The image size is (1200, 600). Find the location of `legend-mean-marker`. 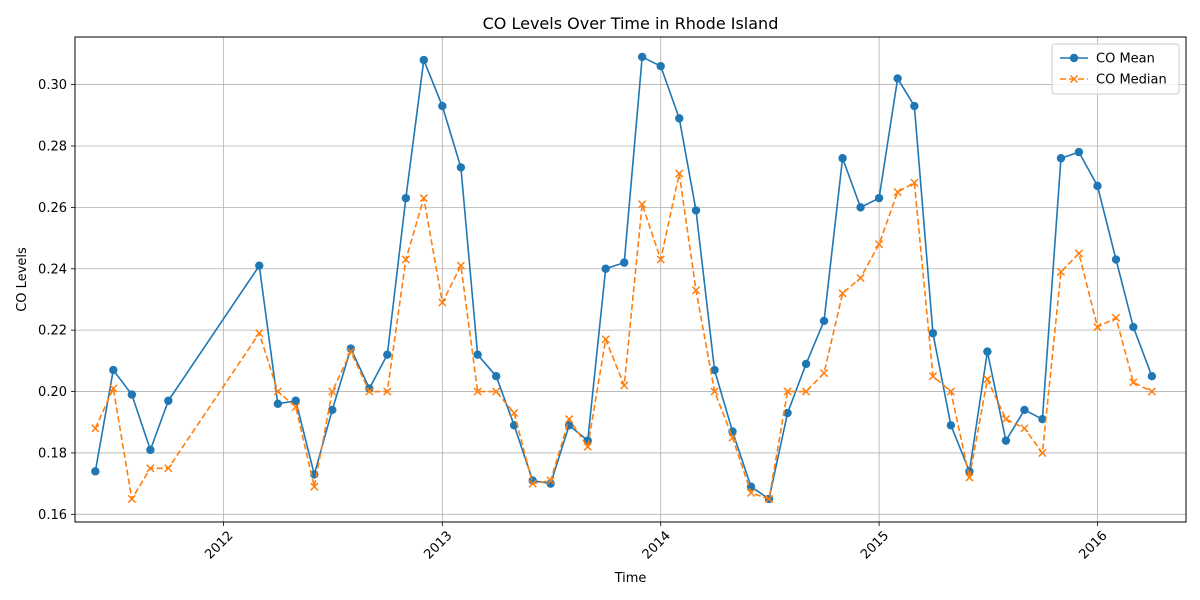

legend-mean-marker is located at coordinates (1074, 58).